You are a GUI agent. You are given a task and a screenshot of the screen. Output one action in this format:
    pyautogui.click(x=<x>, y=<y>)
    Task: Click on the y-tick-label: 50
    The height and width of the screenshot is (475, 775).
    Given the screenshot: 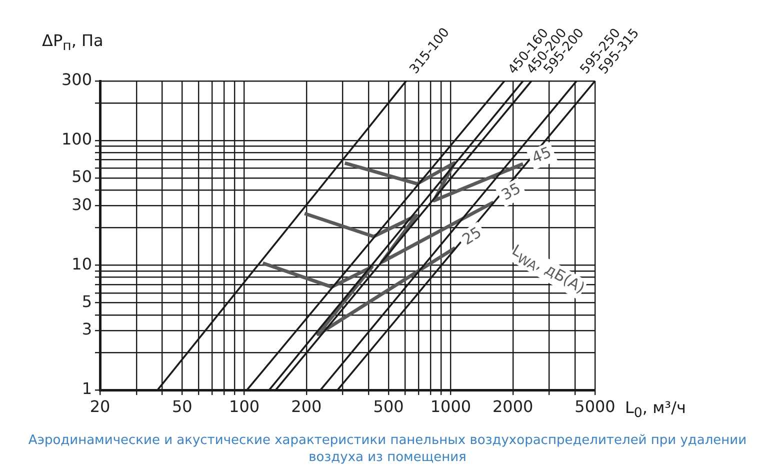 What is the action you would take?
    pyautogui.click(x=82, y=176)
    